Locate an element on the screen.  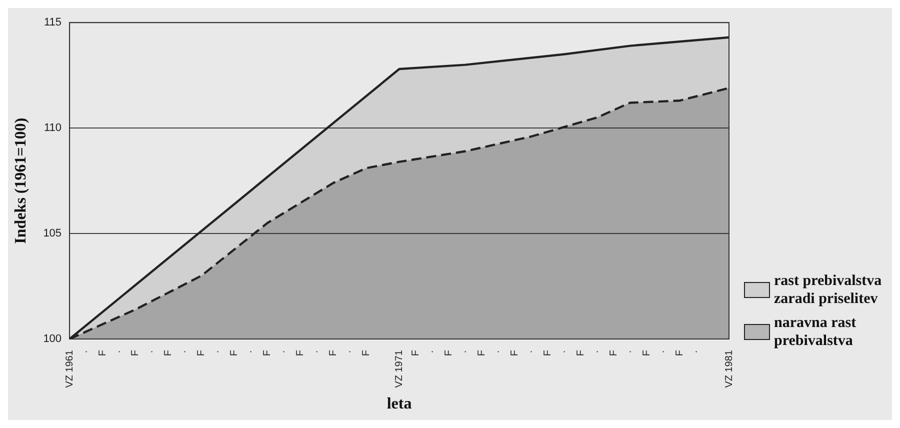
x-tick-label: VZ 1971 is located at coordinates (400, 369).